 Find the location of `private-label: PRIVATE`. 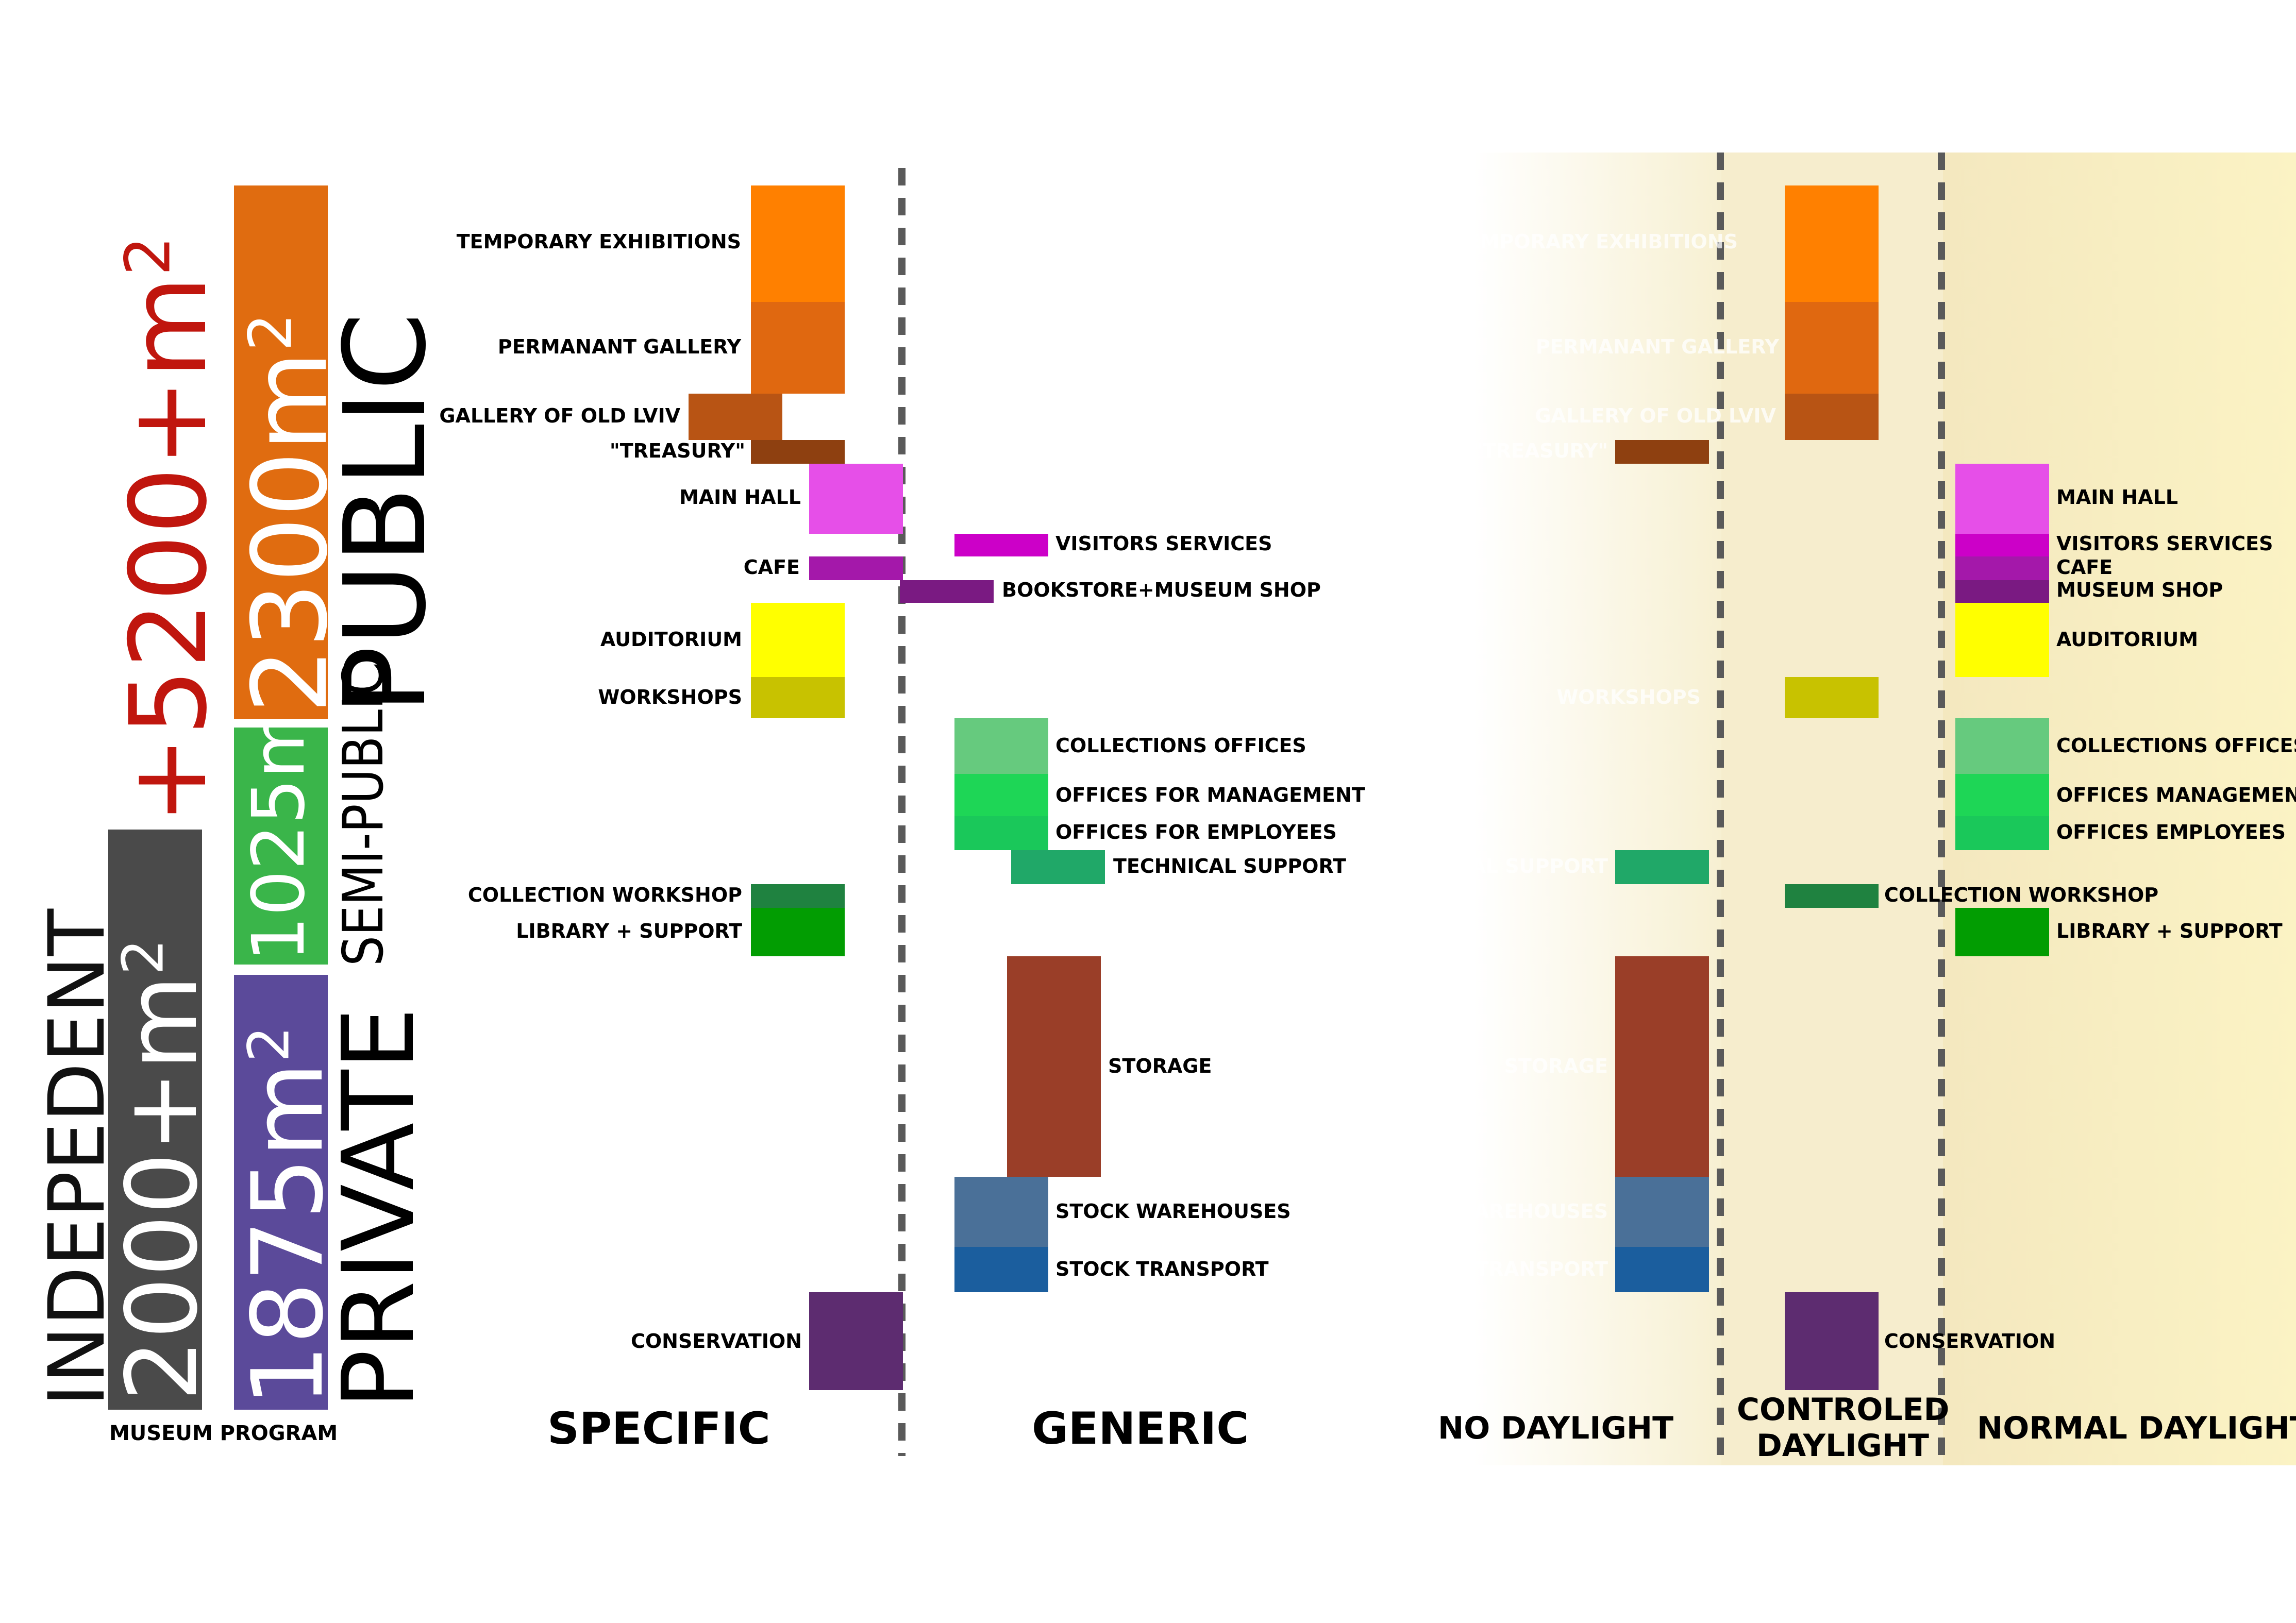

private-label: PRIVATE is located at coordinates (379, 1208).